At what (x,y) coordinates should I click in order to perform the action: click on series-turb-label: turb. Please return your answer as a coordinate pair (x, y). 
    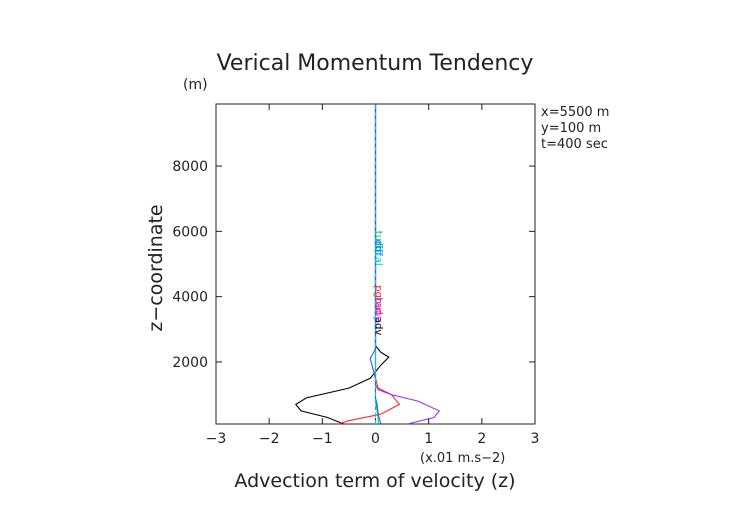
    Looking at the image, I should click on (378, 241).